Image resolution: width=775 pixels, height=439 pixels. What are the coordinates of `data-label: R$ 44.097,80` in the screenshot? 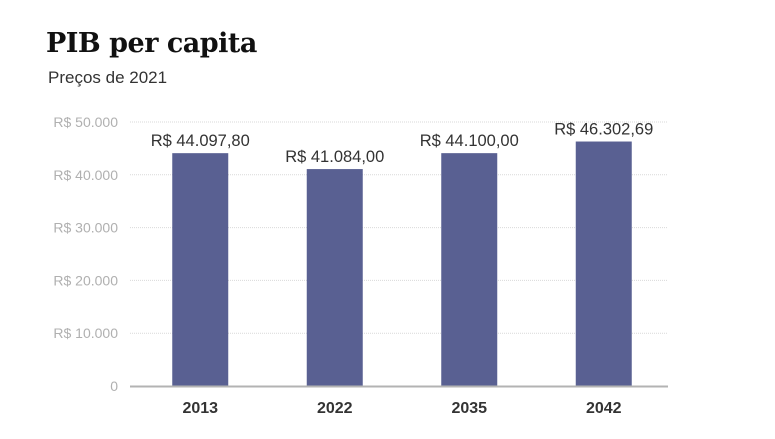 It's located at (200, 141).